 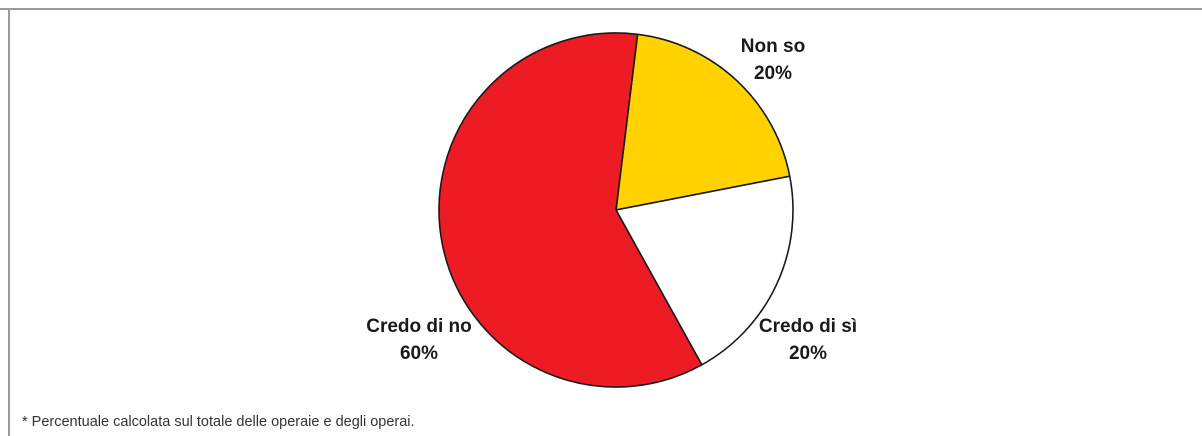 I want to click on slice-label-credo-di-s: Credo di sì, so click(x=808, y=326).